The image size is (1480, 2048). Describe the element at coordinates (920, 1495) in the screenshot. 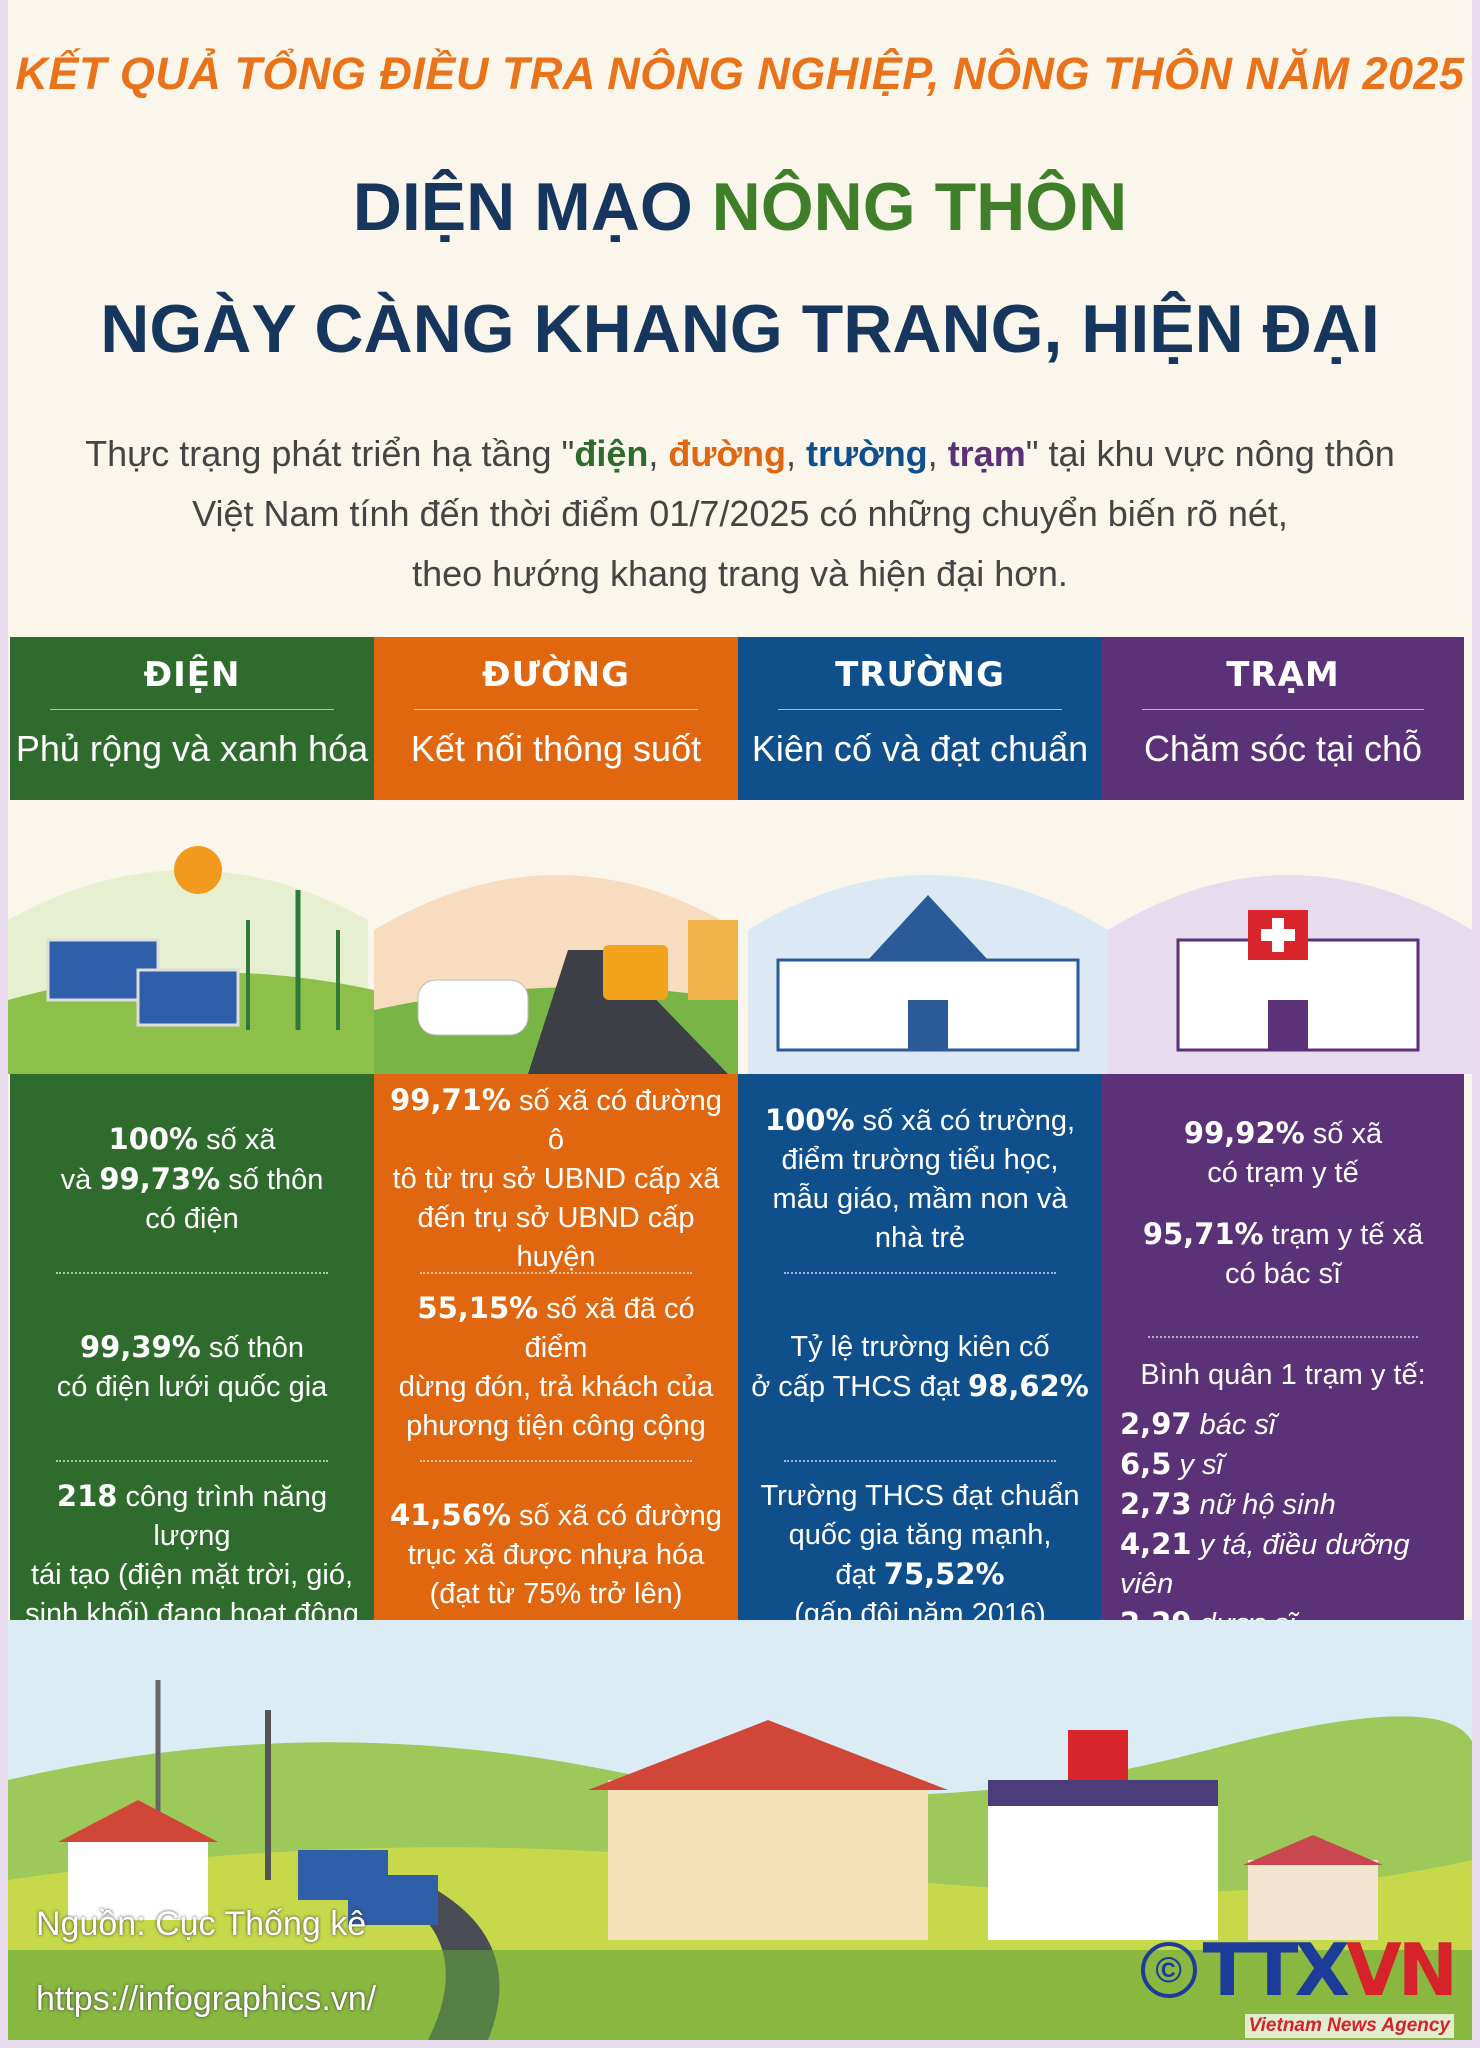

I see `stat-text: Trường THCS đạt chuẩn` at that location.